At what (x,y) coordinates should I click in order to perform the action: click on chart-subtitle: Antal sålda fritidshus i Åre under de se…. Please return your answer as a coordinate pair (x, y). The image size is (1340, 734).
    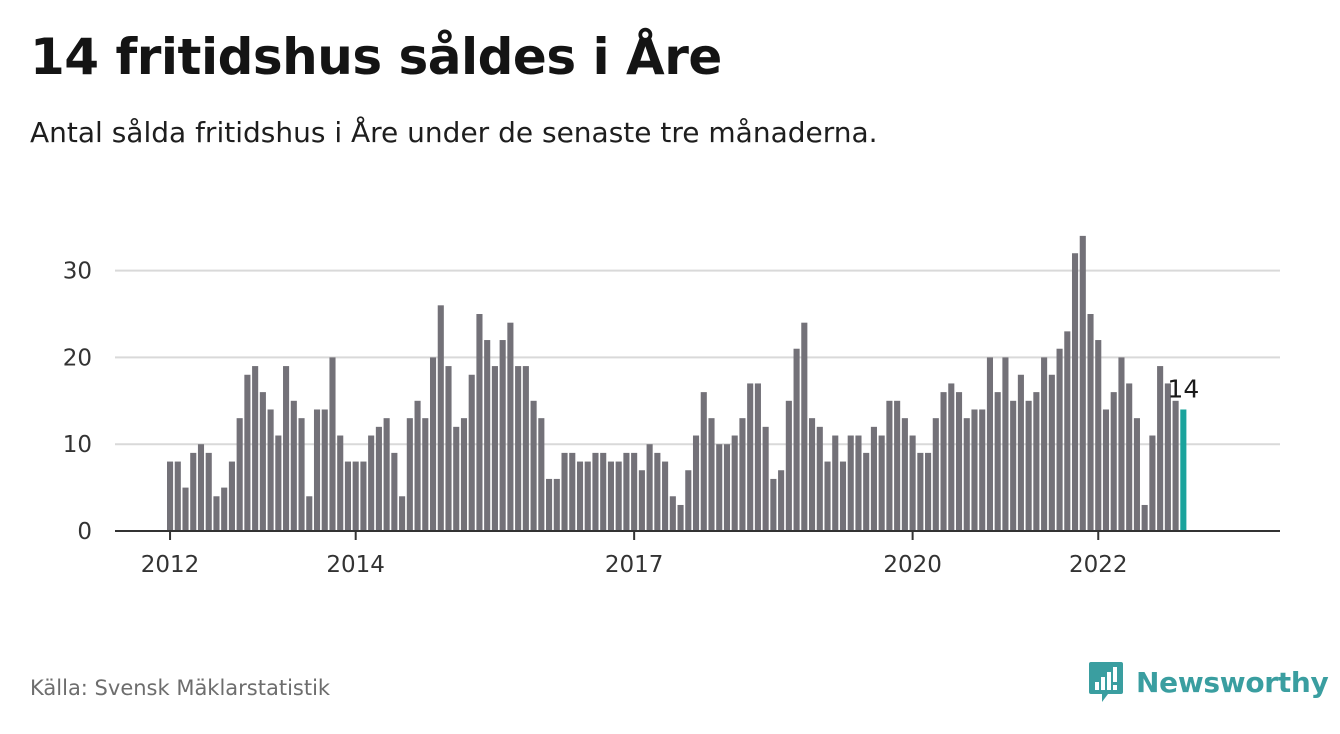
    Looking at the image, I should click on (454, 132).